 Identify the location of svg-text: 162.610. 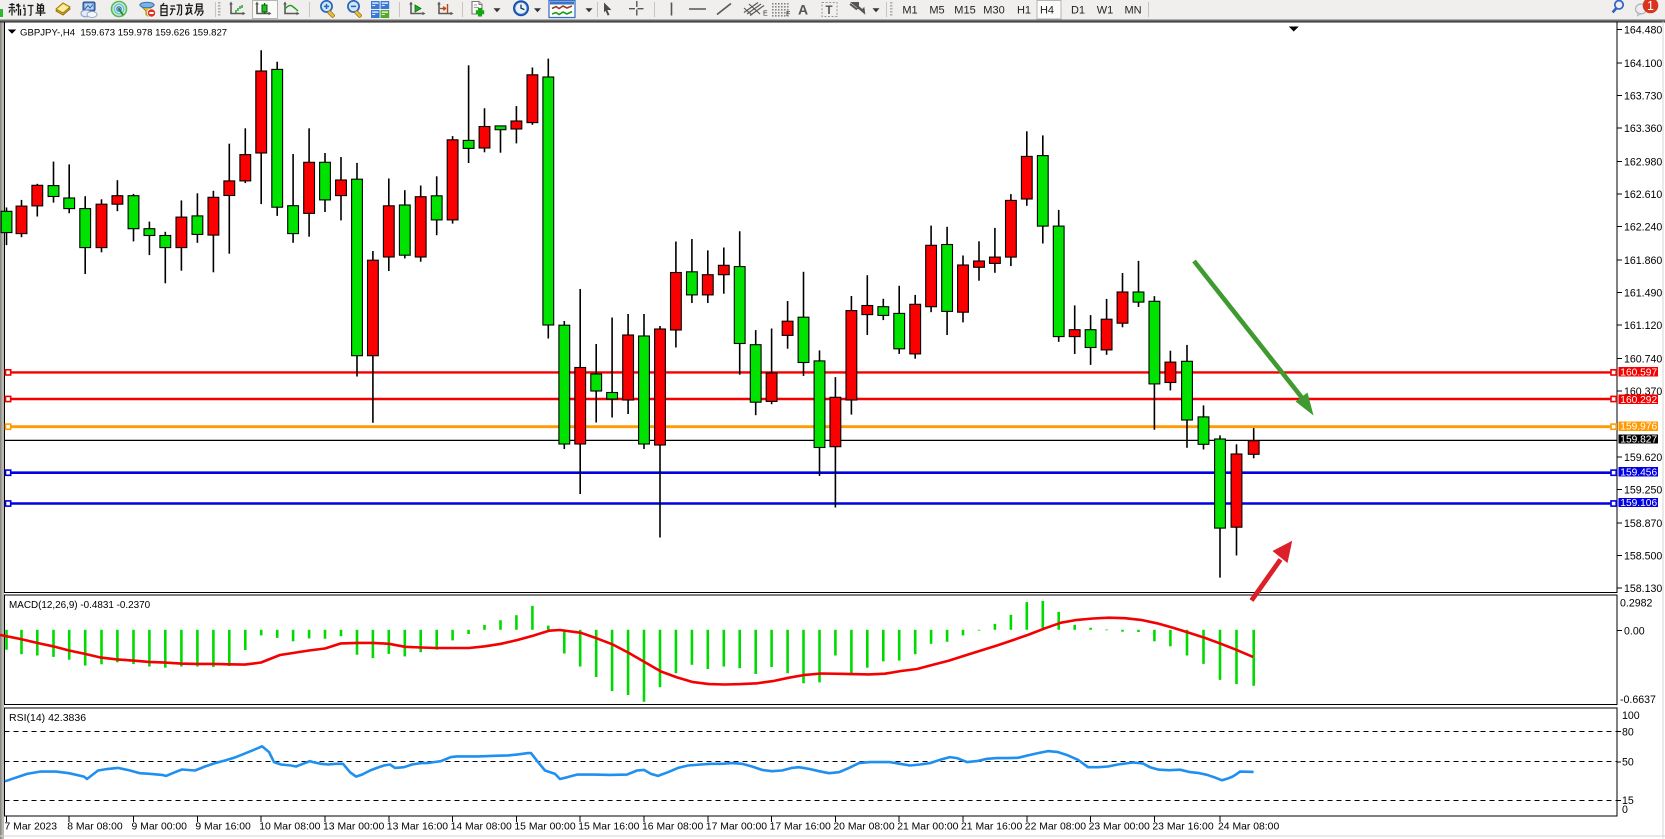
(1643, 195).